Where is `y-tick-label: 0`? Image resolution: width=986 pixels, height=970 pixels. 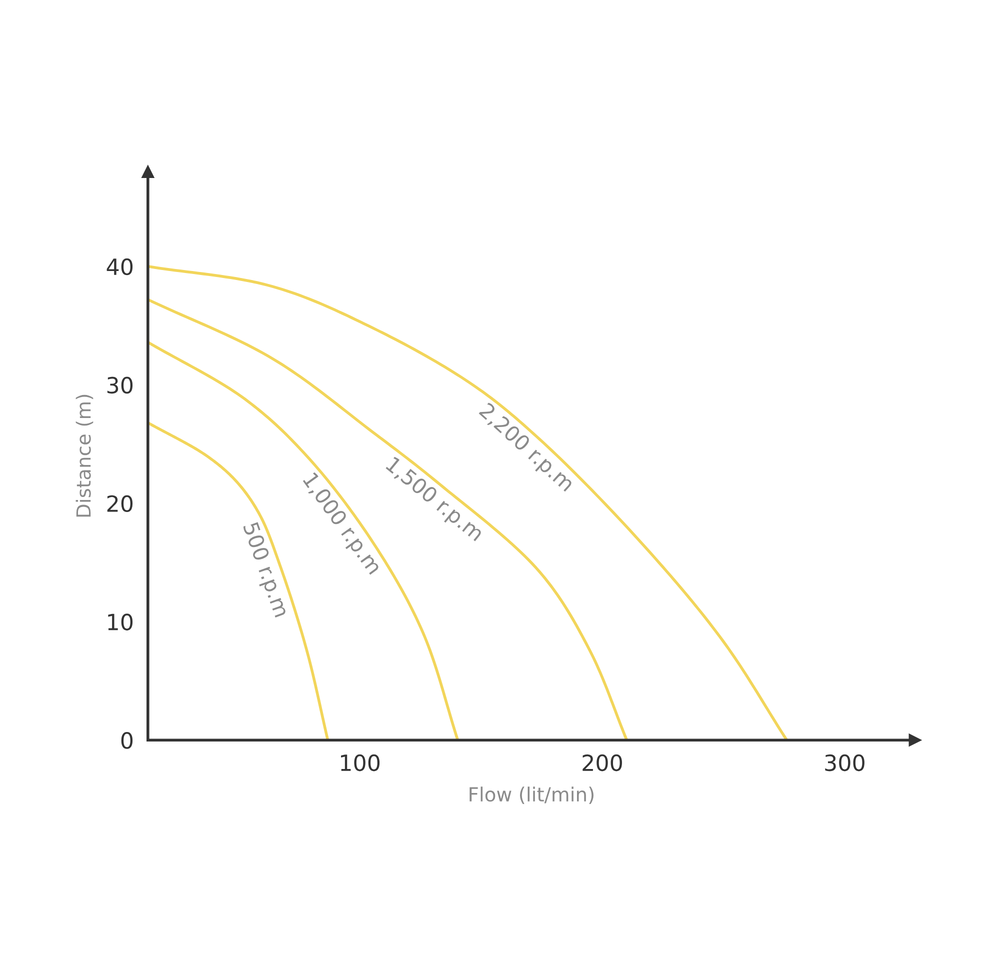
y-tick-label: 0 is located at coordinates (127, 740).